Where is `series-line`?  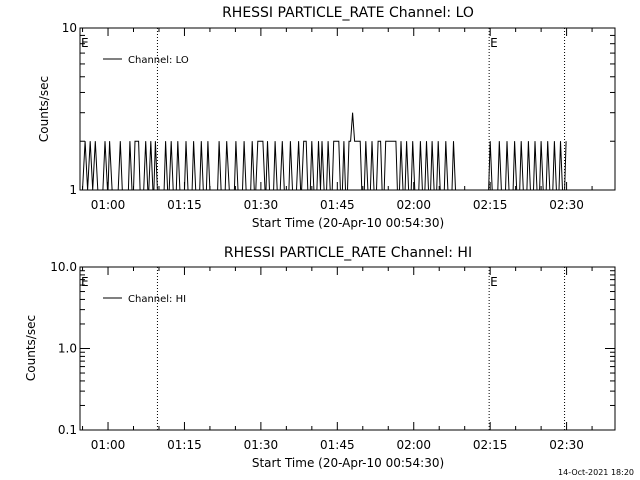 series-line is located at coordinates (324, 151).